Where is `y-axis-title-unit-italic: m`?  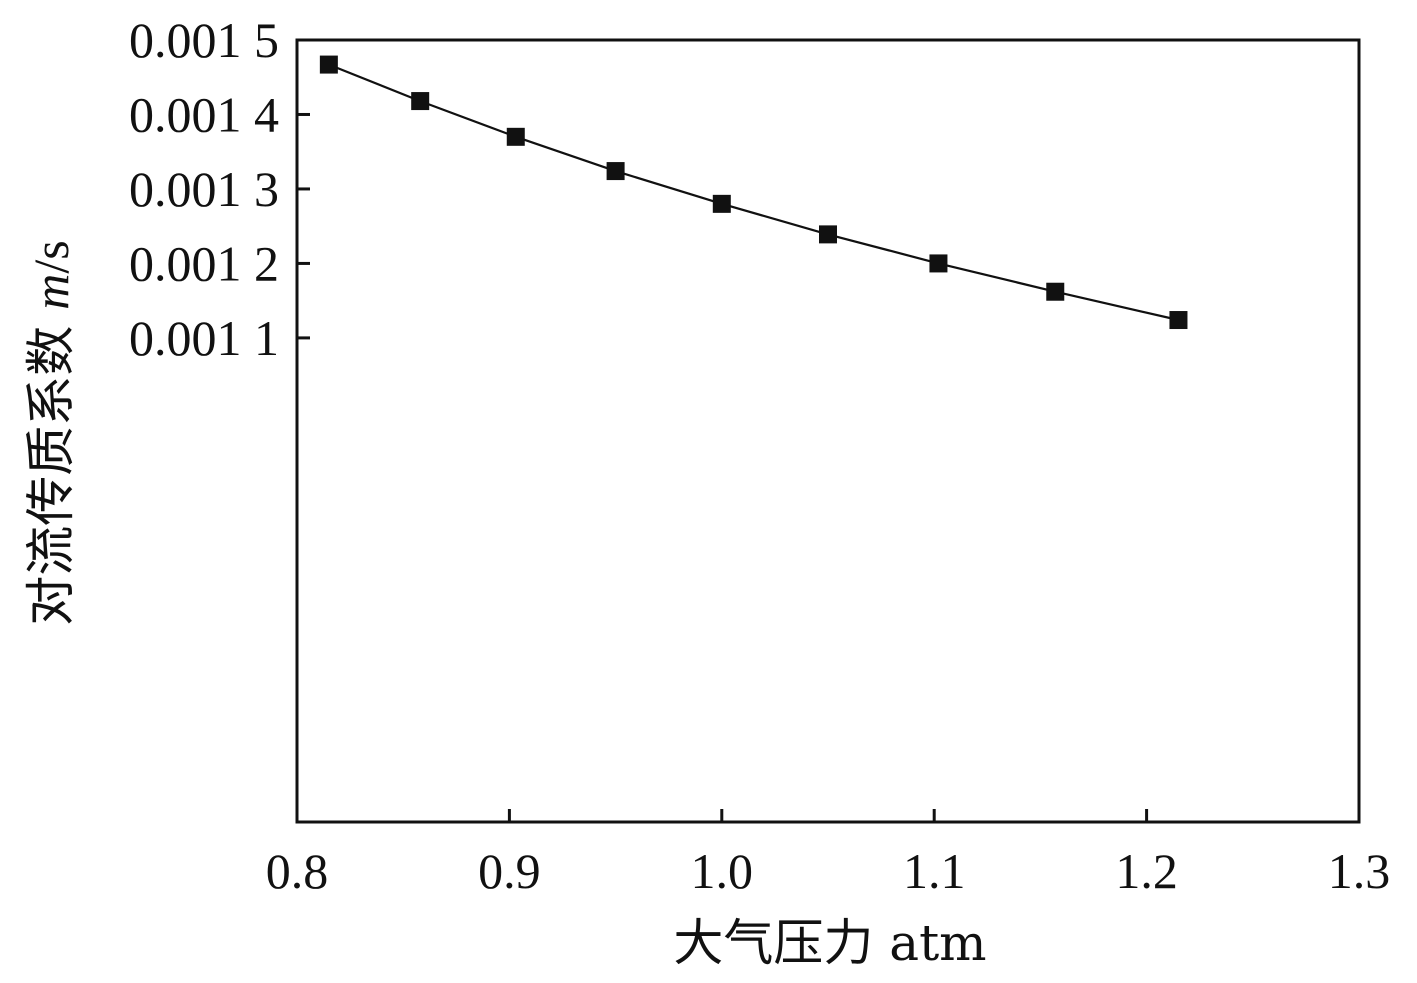 y-axis-title-unit-italic: m is located at coordinates (51, 292).